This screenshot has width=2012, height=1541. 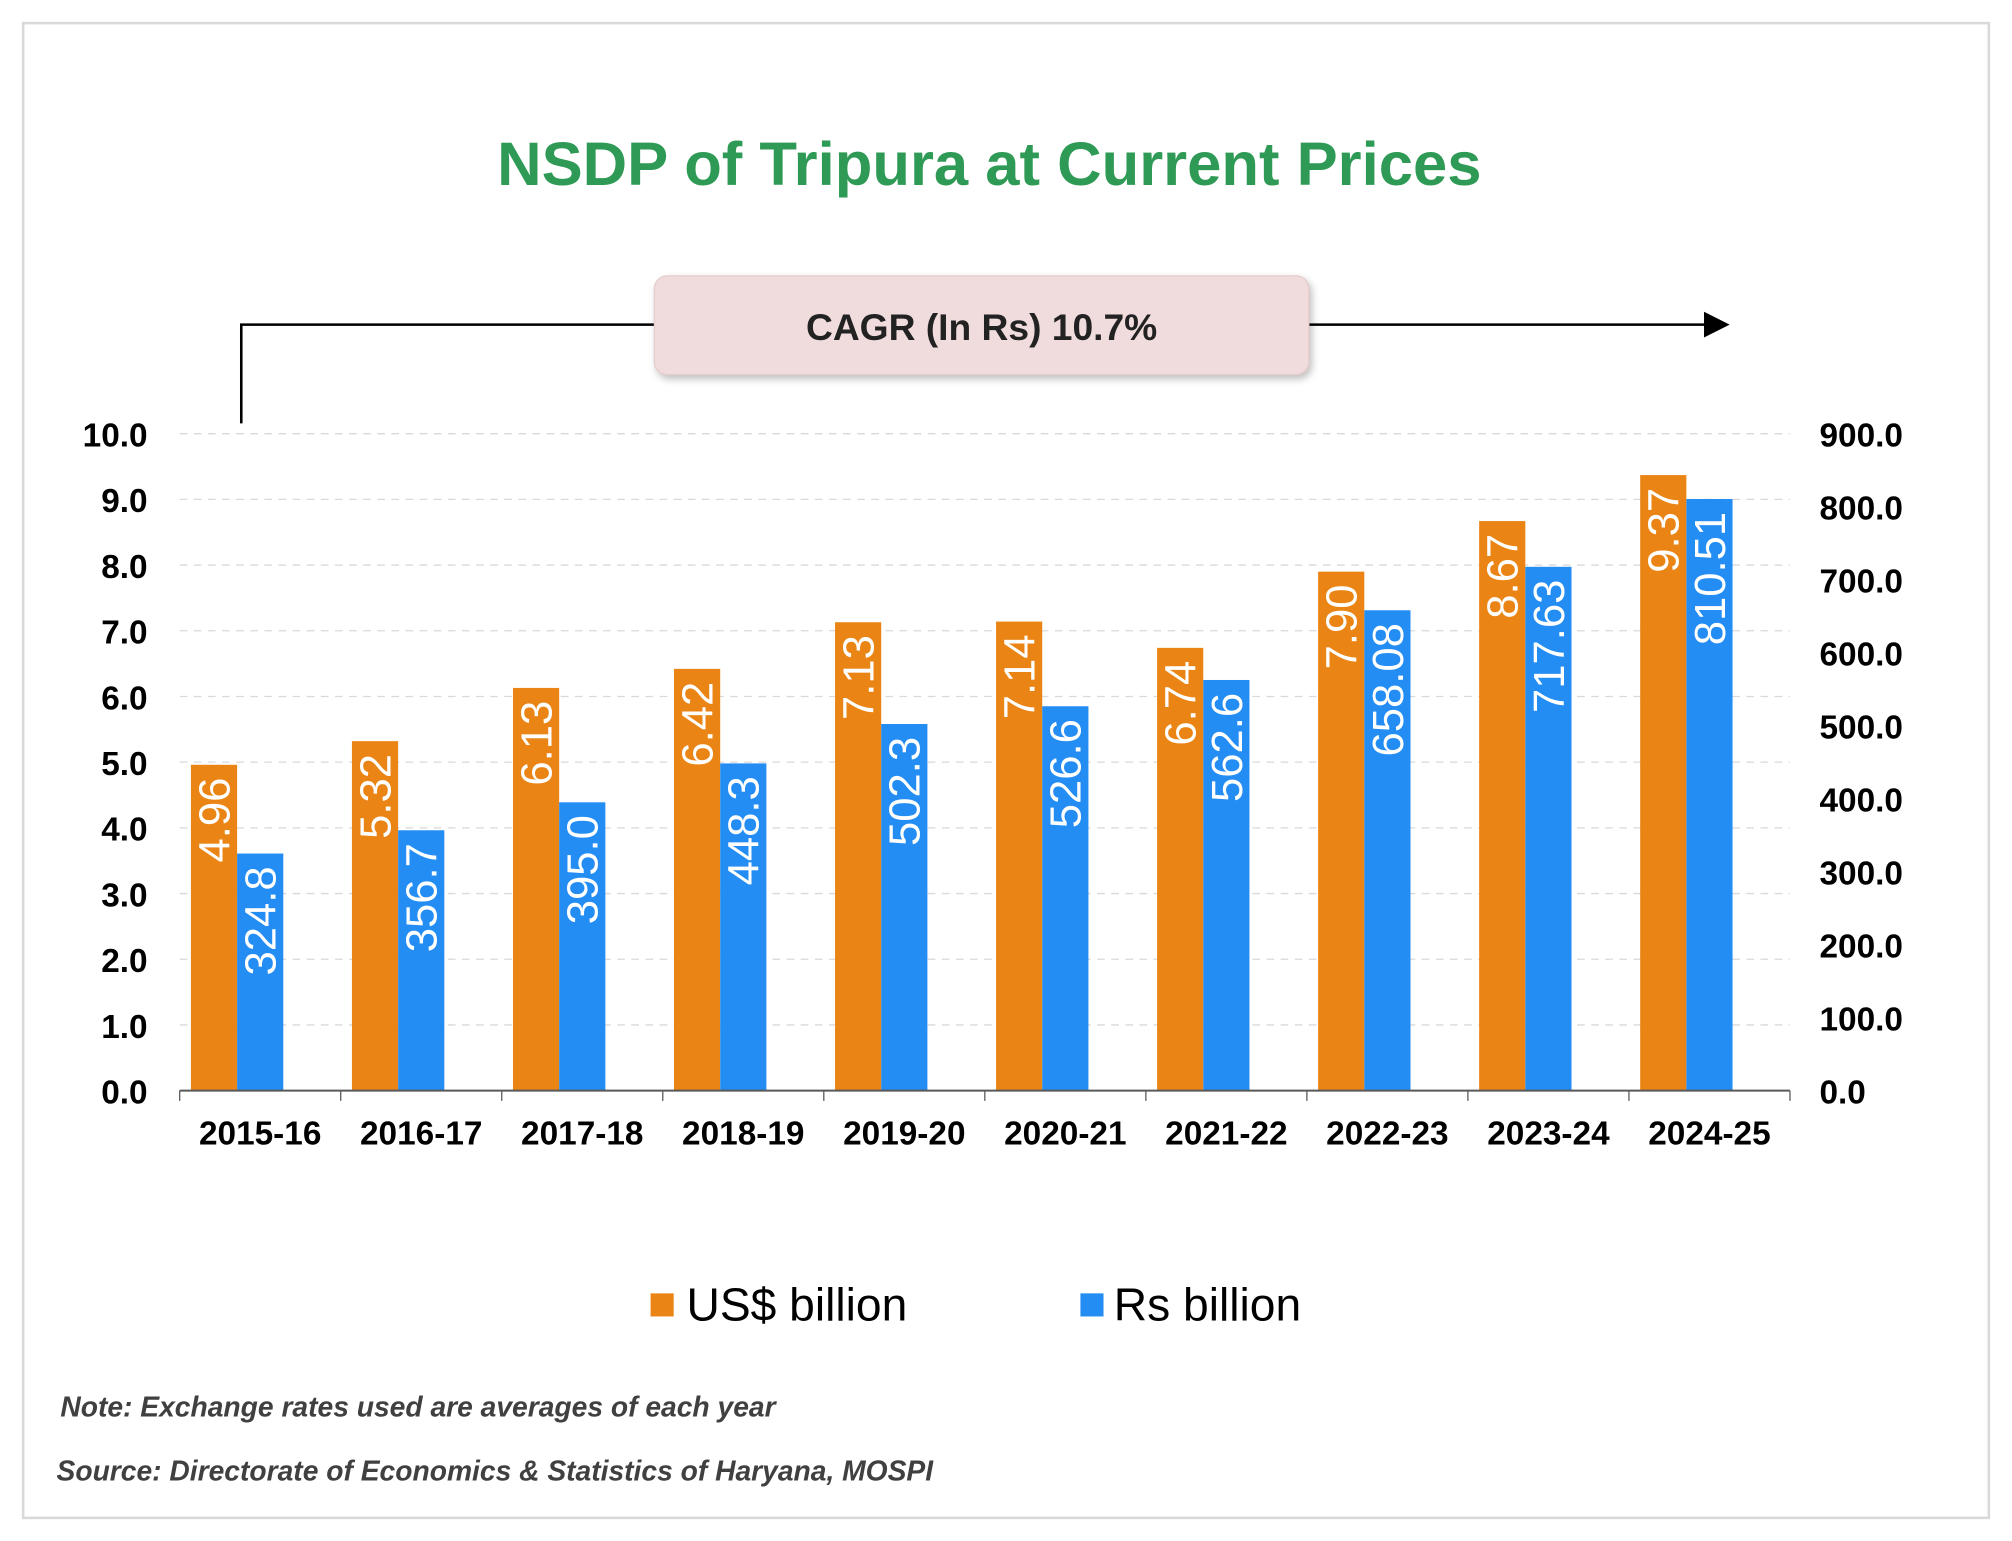 What do you see at coordinates (1860, 800) in the screenshot?
I see `y-right-tick-label: 400.0` at bounding box center [1860, 800].